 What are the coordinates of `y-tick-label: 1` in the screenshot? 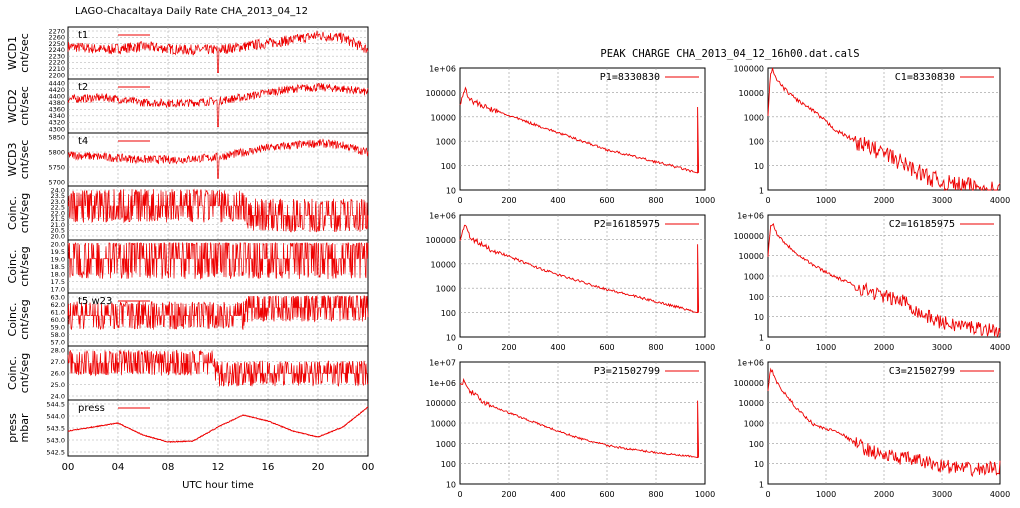 It's located at (761, 485).